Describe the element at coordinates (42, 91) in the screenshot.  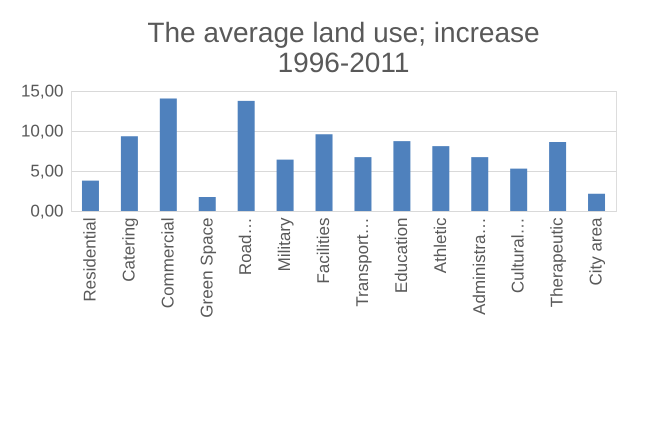
I see `y-tick-label: 15,00` at that location.